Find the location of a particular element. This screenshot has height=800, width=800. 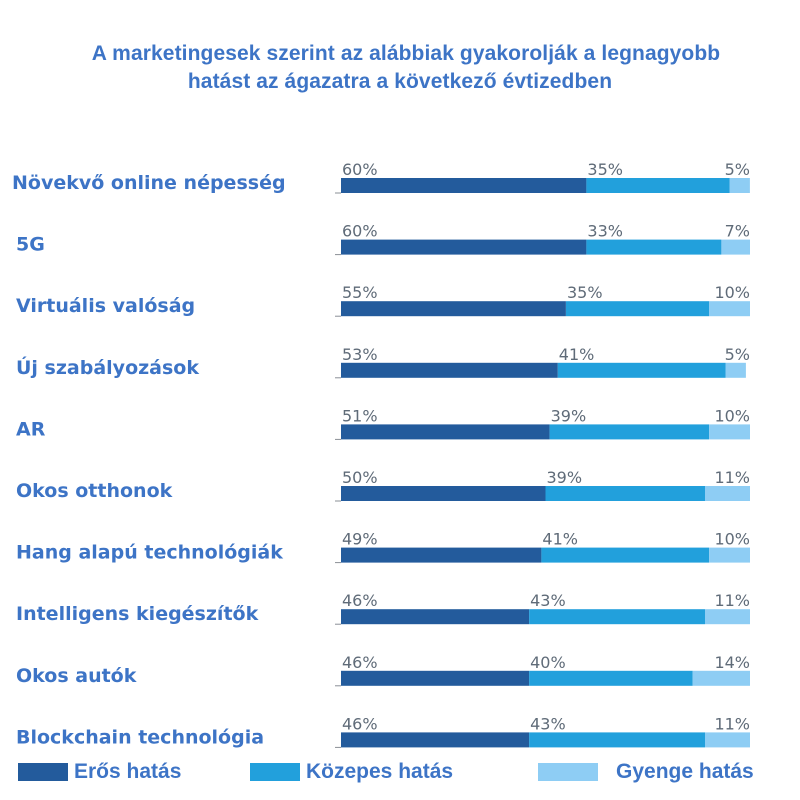

category-label: 5G is located at coordinates (30, 245).